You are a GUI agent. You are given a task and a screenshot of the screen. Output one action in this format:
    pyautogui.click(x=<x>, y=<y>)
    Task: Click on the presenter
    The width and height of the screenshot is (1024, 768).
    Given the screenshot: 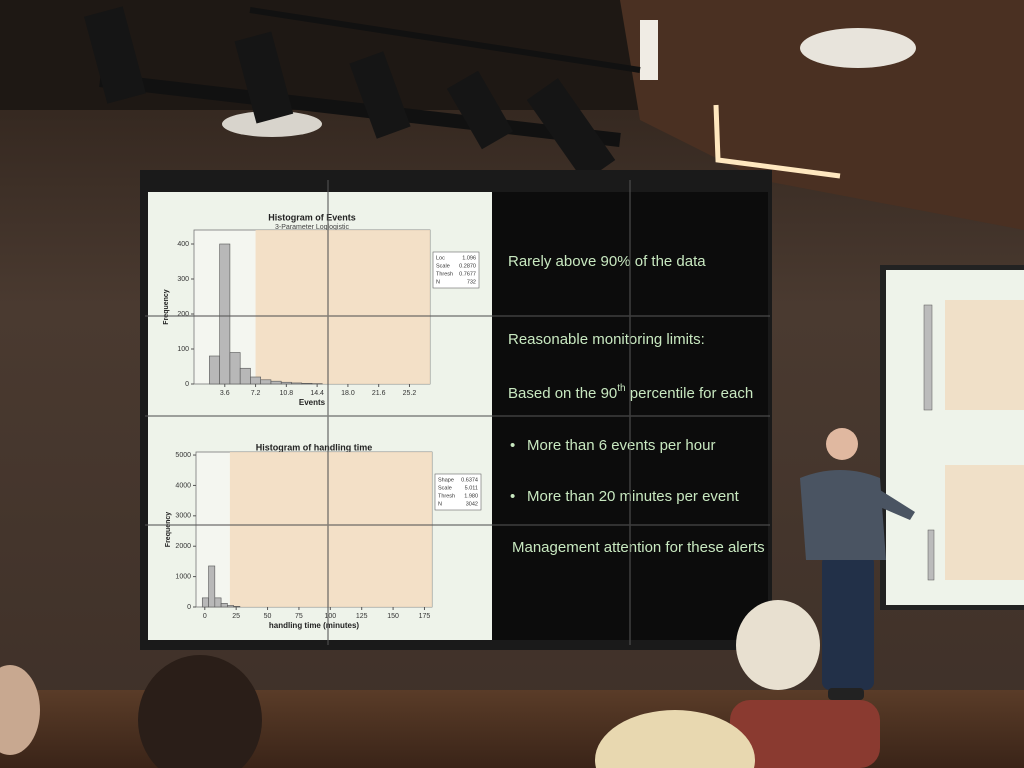 What is the action you would take?
    pyautogui.click(x=857, y=564)
    